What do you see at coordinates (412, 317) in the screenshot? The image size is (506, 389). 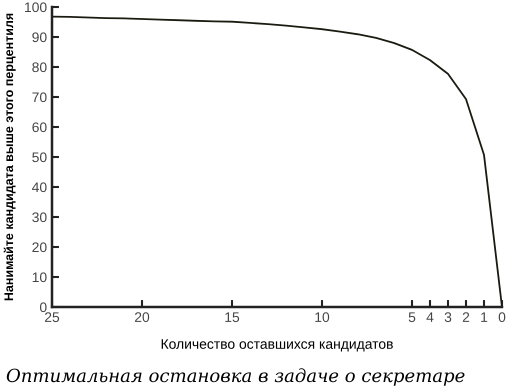 I see `x-tick-label: 5` at bounding box center [412, 317].